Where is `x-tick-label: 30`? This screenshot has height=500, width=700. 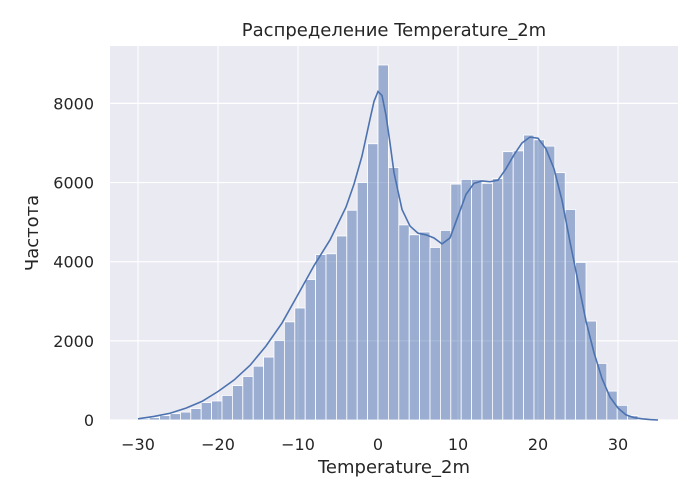 x-tick-label: 30 is located at coordinates (618, 444).